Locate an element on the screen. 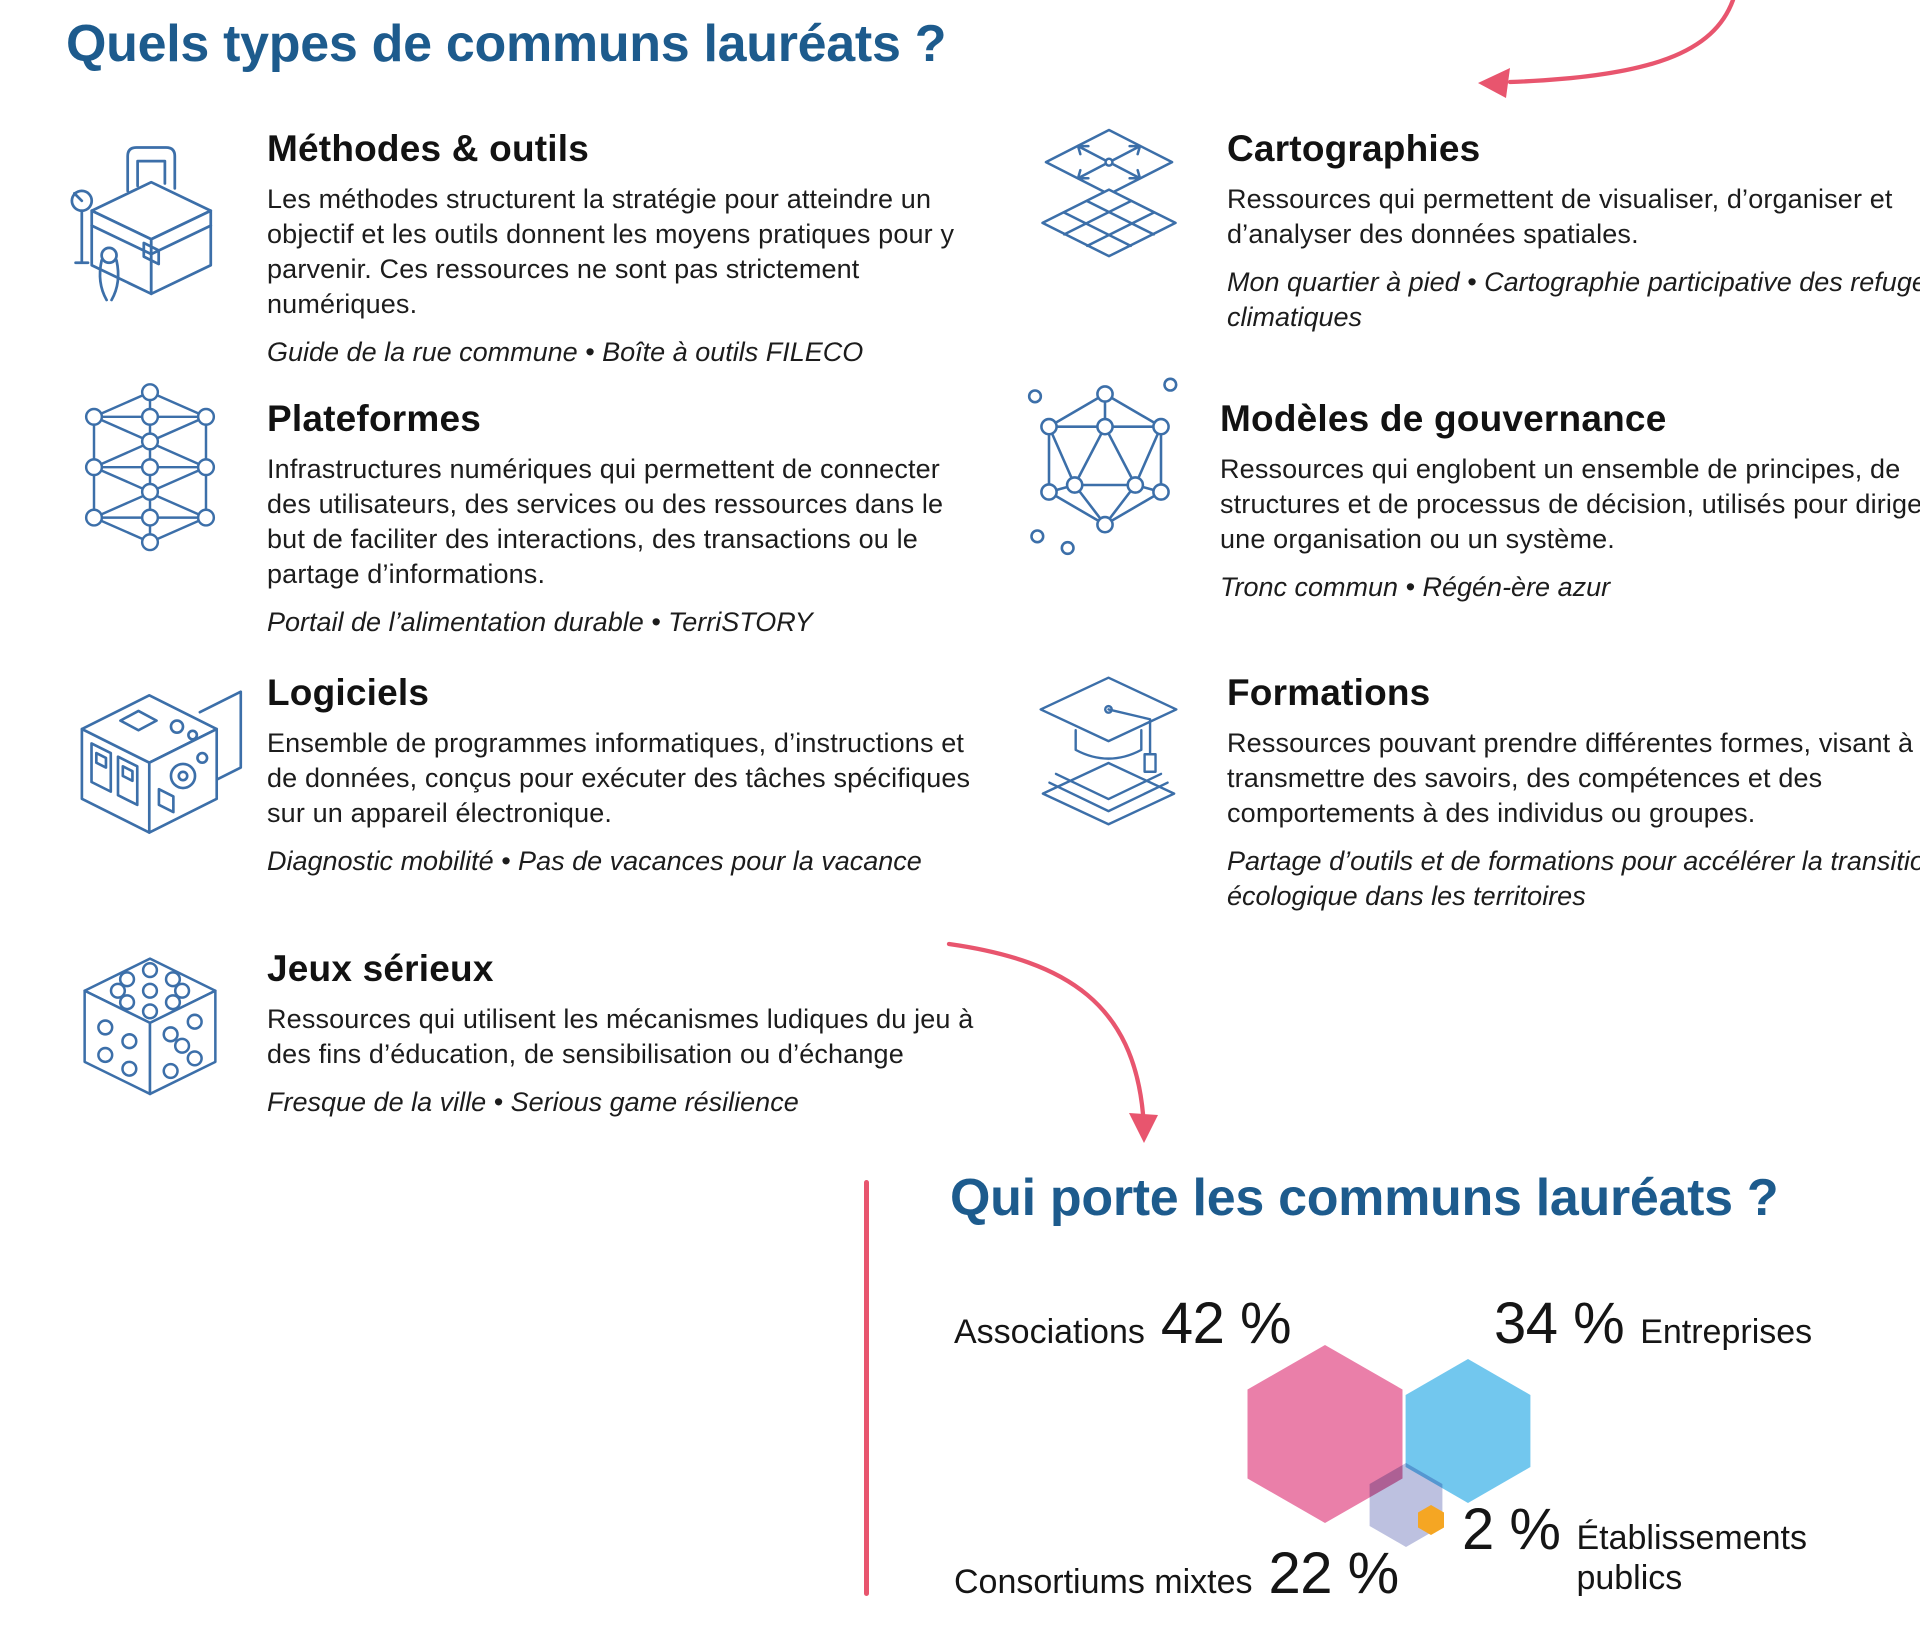 This screenshot has width=1920, height=1634. governance-network-icon is located at coordinates (1101, 466).